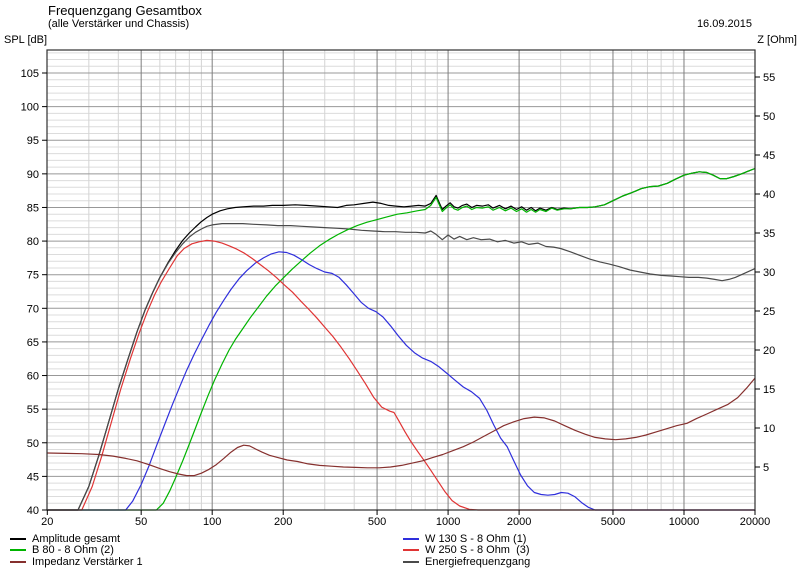 The image size is (800, 576). Describe the element at coordinates (476, 538) in the screenshot. I see `legend-label-w130: W 130 S - 8 Ohm (1)` at that location.